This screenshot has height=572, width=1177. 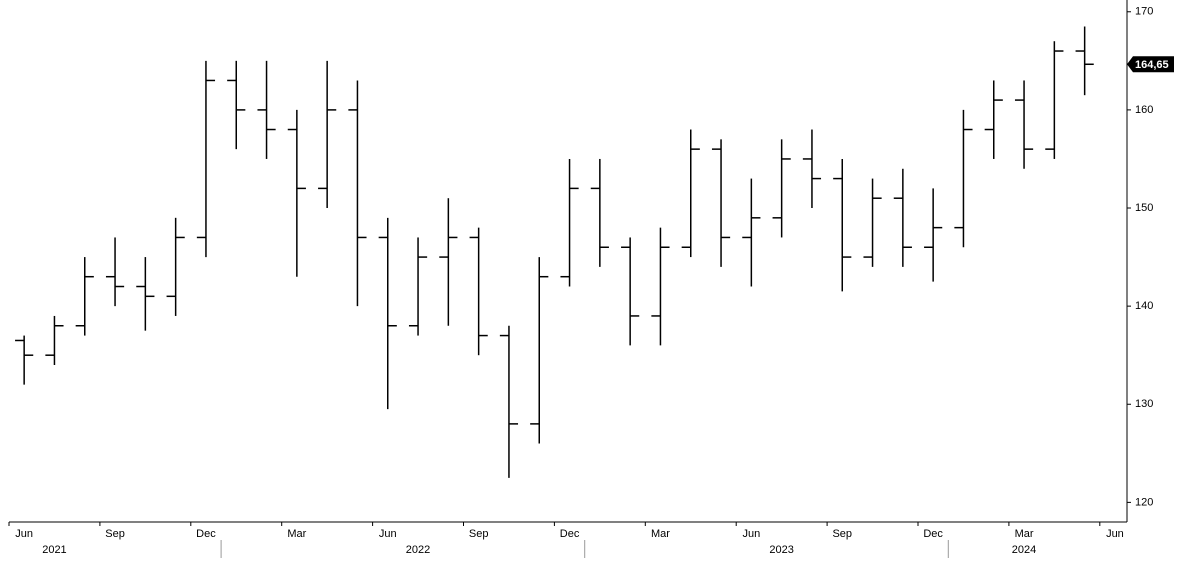 What do you see at coordinates (54, 550) in the screenshot?
I see `year-label: 2021` at bounding box center [54, 550].